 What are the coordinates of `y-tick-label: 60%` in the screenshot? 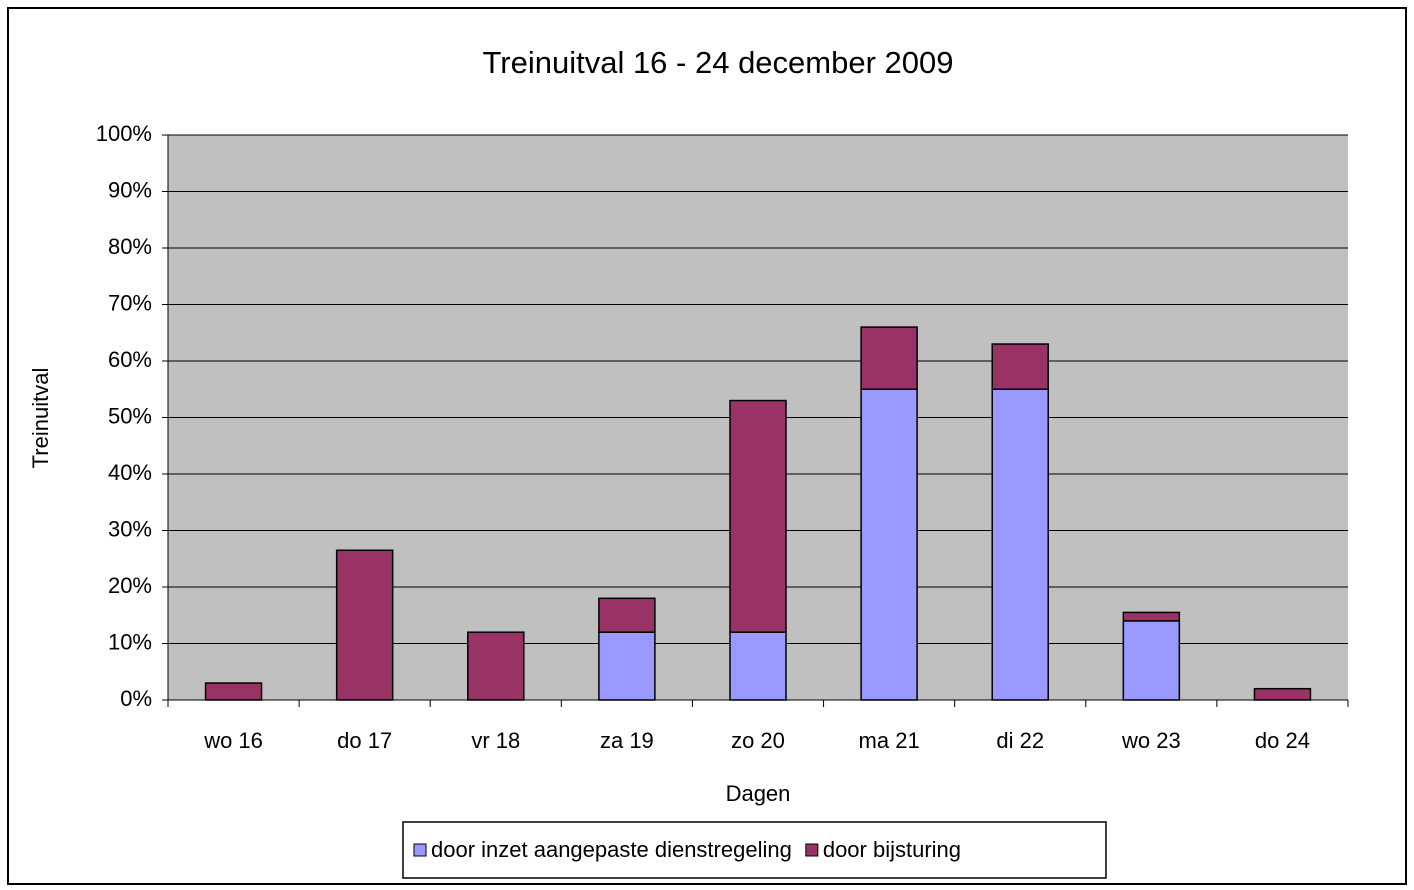 It's located at (130, 359).